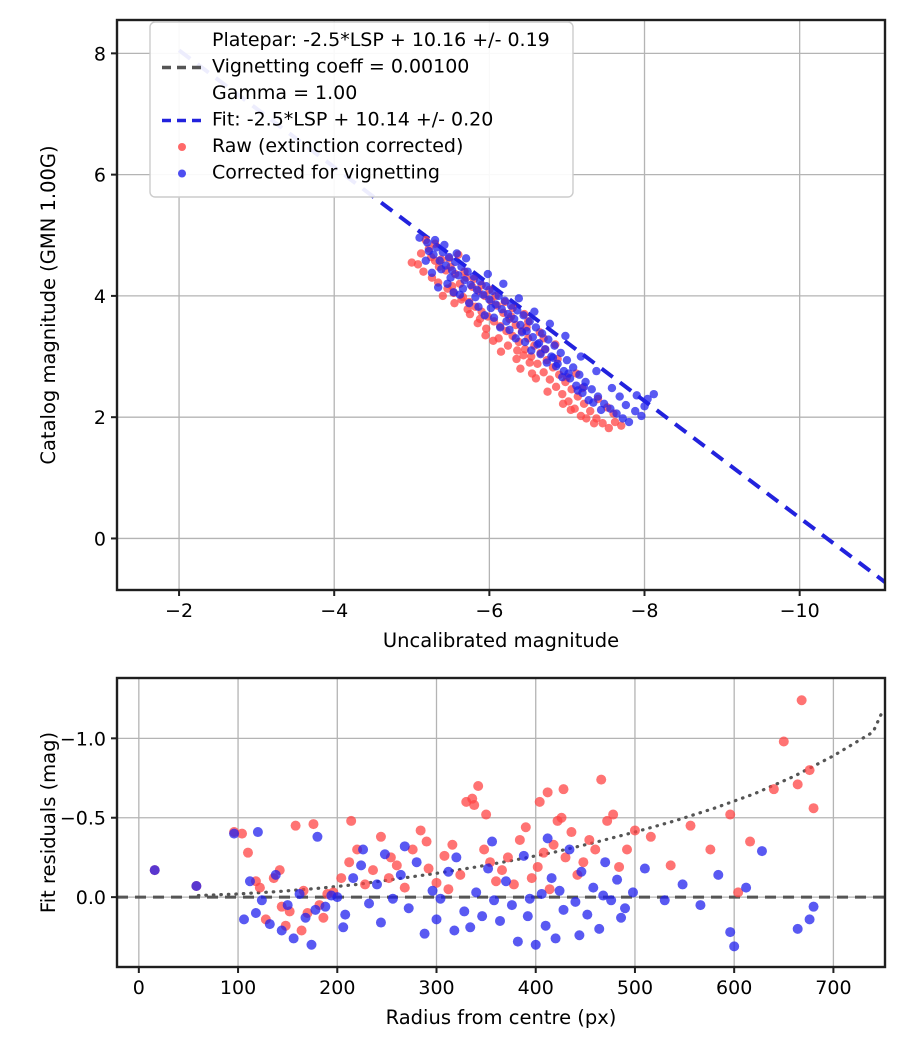  Describe the element at coordinates (284, 93) in the screenshot. I see `legend-item: Gamma = 1.00` at that location.